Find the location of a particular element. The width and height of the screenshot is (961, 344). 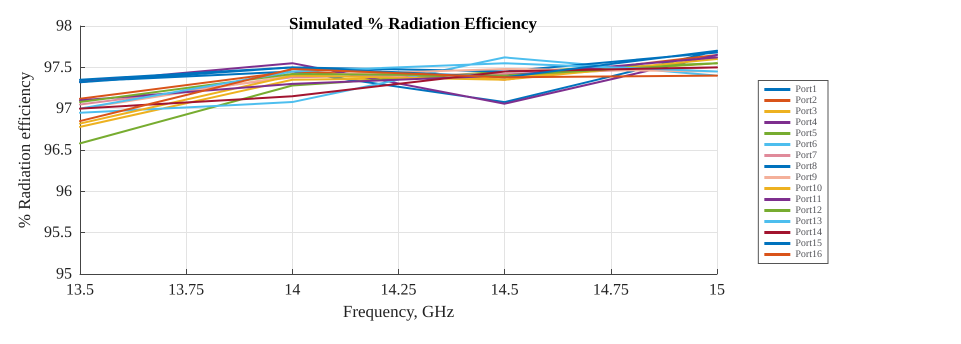

y-tick-label: 96 is located at coordinates (64, 191).